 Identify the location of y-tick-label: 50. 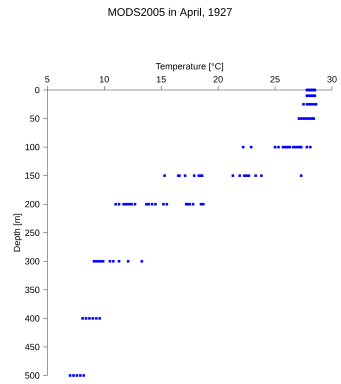
(35, 118).